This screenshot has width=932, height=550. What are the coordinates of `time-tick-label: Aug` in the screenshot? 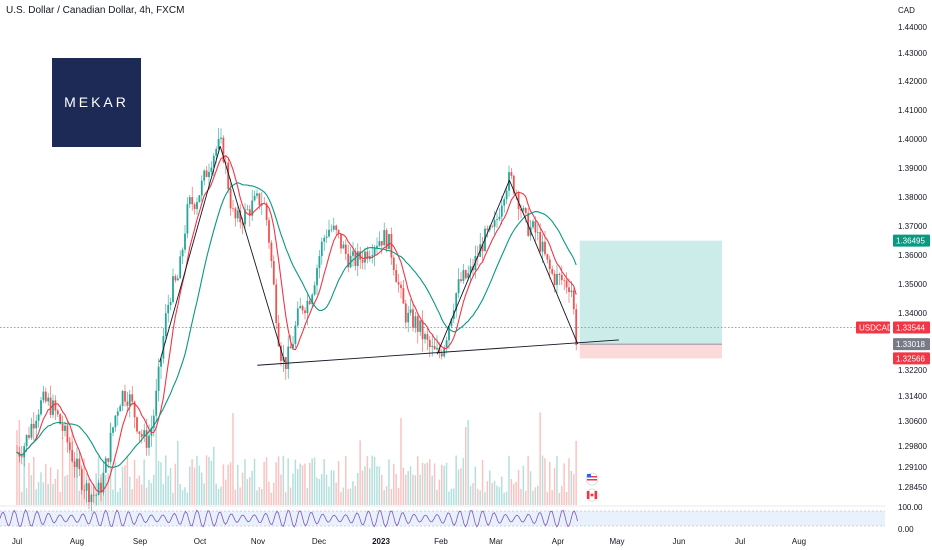 It's located at (77, 541).